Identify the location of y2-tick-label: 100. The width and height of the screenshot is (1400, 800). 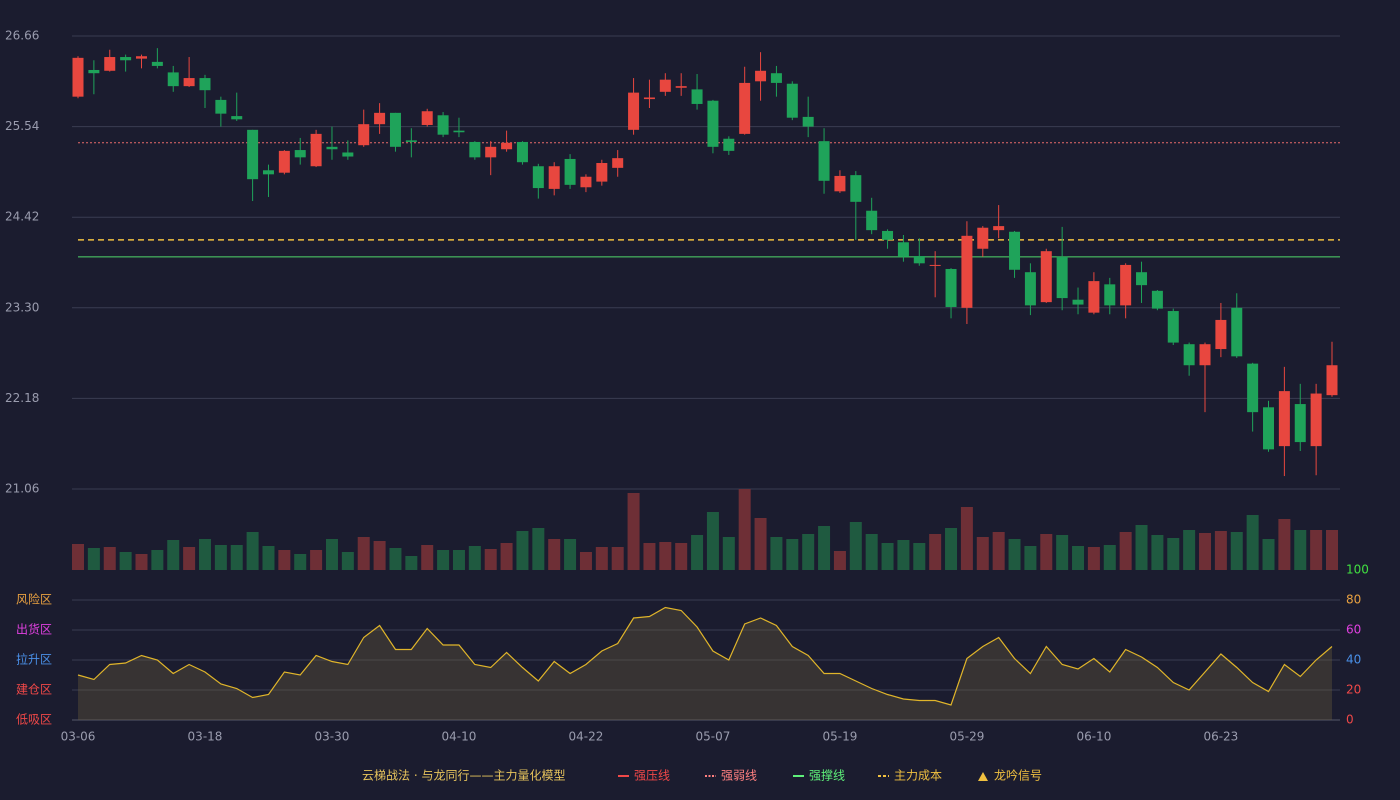
(1357, 570).